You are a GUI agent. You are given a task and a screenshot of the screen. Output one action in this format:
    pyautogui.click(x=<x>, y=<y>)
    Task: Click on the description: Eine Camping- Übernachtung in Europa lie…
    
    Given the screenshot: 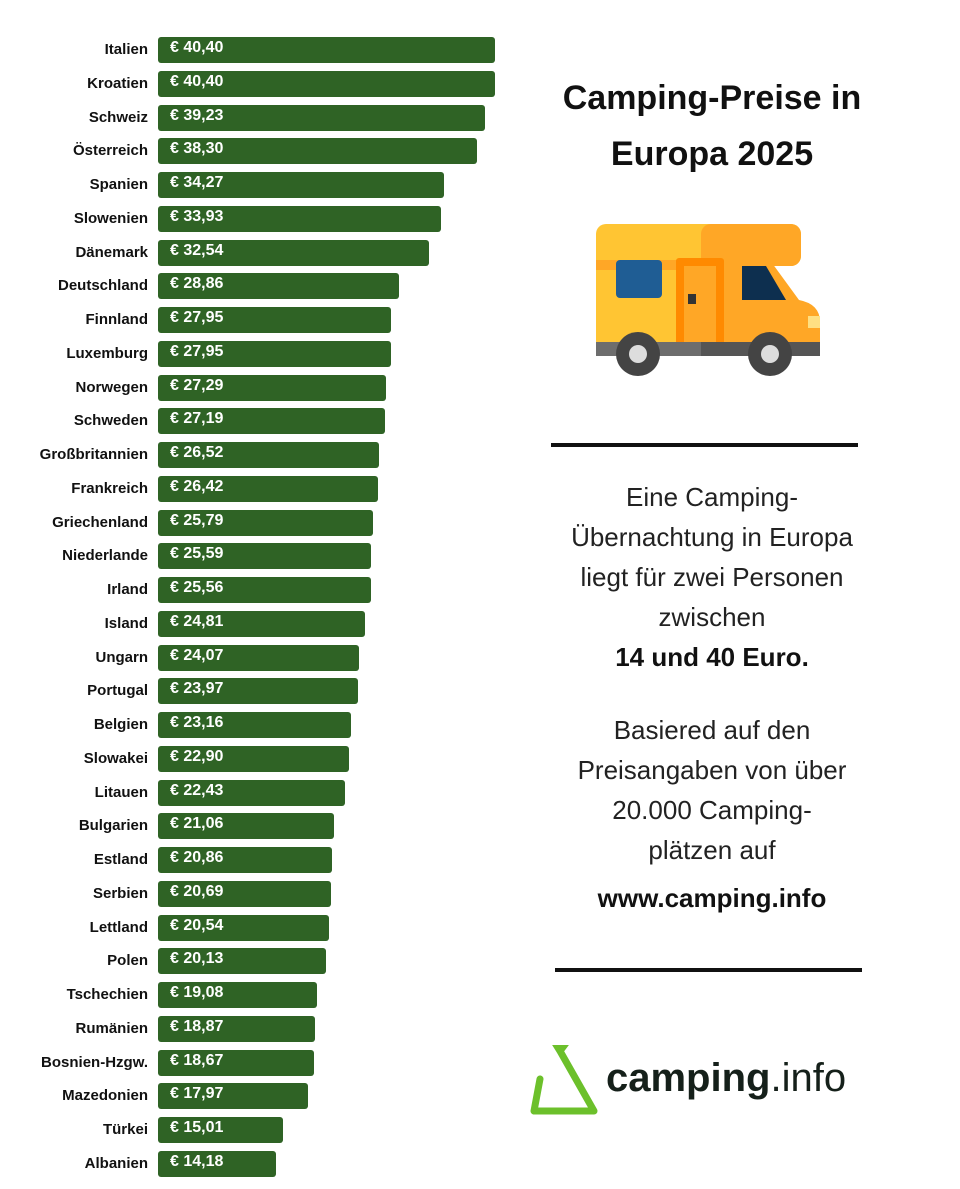 What is the action you would take?
    pyautogui.click(x=712, y=577)
    